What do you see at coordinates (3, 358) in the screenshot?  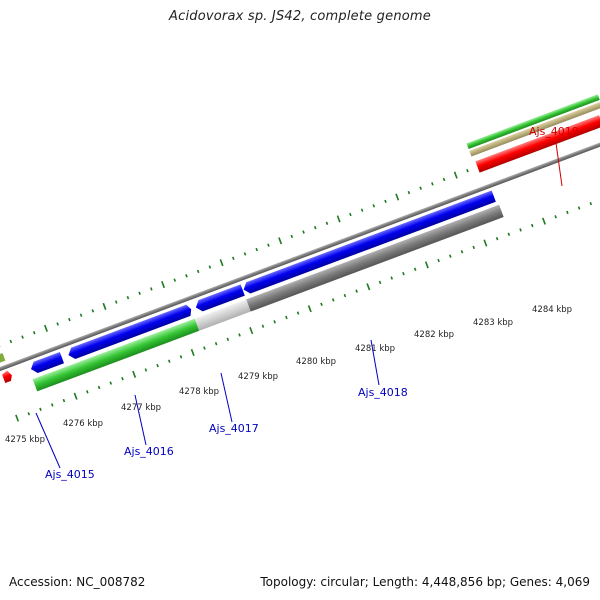 I see `olive-track-left` at bounding box center [3, 358].